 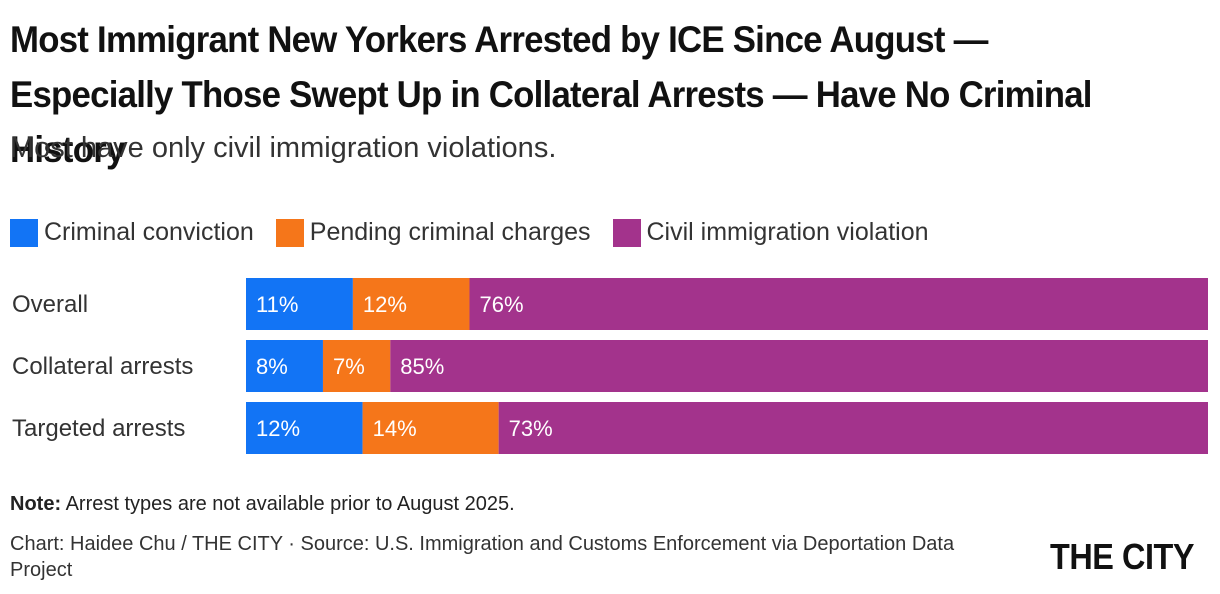 I want to click on data-label-targeted-arrests-criminal-conviction: 12%, so click(x=278, y=428).